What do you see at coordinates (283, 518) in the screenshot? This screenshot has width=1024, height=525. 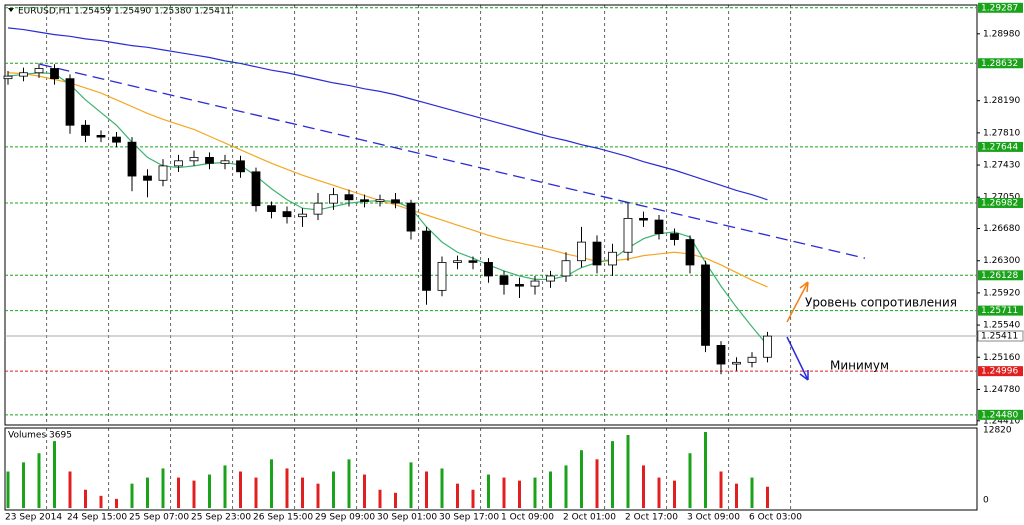 I see `x-tick-label: 26 Sep 15:00` at bounding box center [283, 518].